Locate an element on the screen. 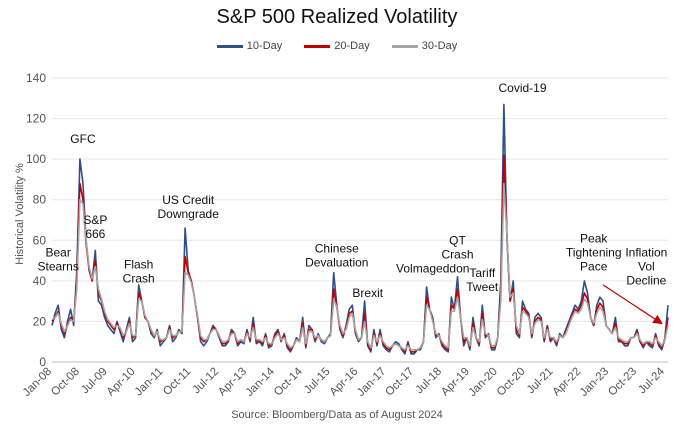 This screenshot has width=674, height=427. annotation-label: Volmageddon is located at coordinates (432, 269).